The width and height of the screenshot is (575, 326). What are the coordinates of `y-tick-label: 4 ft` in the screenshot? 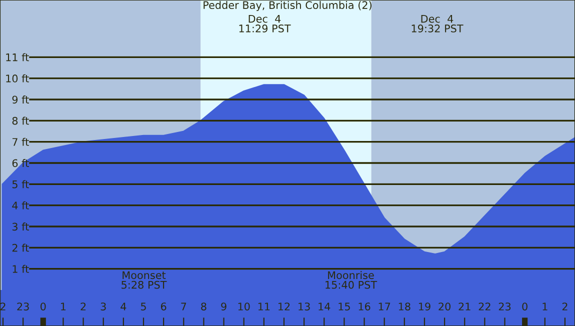 It's located at (20, 205).